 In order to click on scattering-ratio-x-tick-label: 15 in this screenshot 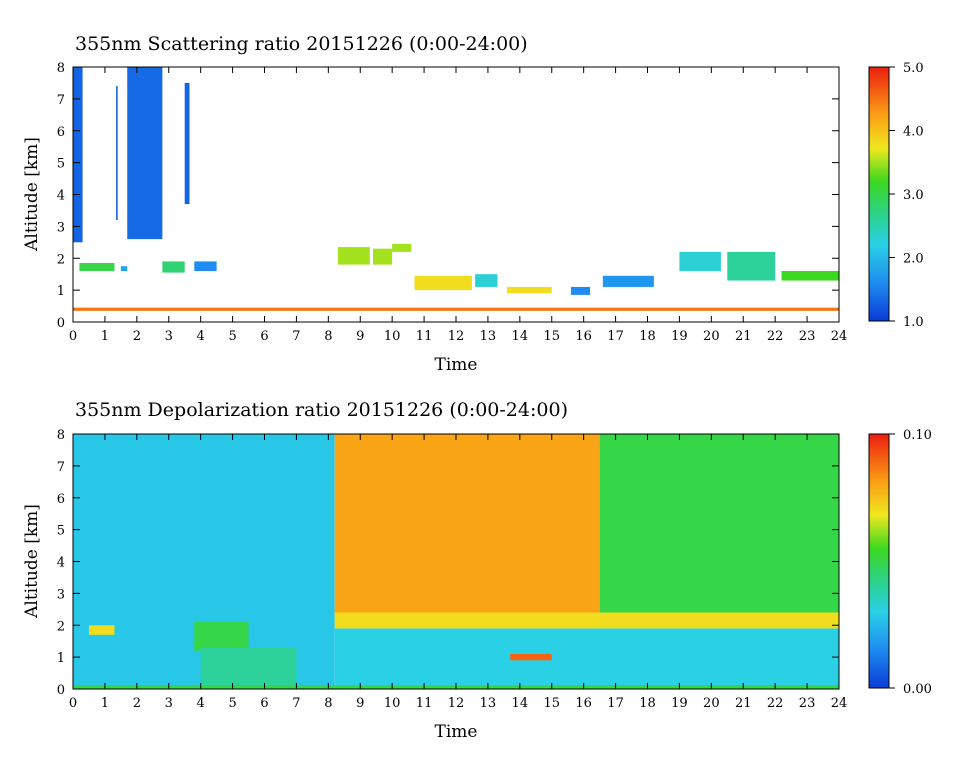, I will do `click(551, 336)`.